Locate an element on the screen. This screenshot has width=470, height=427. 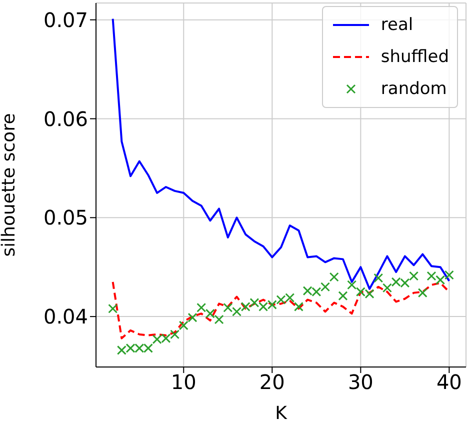
x-axis-title: K is located at coordinates (281, 413).